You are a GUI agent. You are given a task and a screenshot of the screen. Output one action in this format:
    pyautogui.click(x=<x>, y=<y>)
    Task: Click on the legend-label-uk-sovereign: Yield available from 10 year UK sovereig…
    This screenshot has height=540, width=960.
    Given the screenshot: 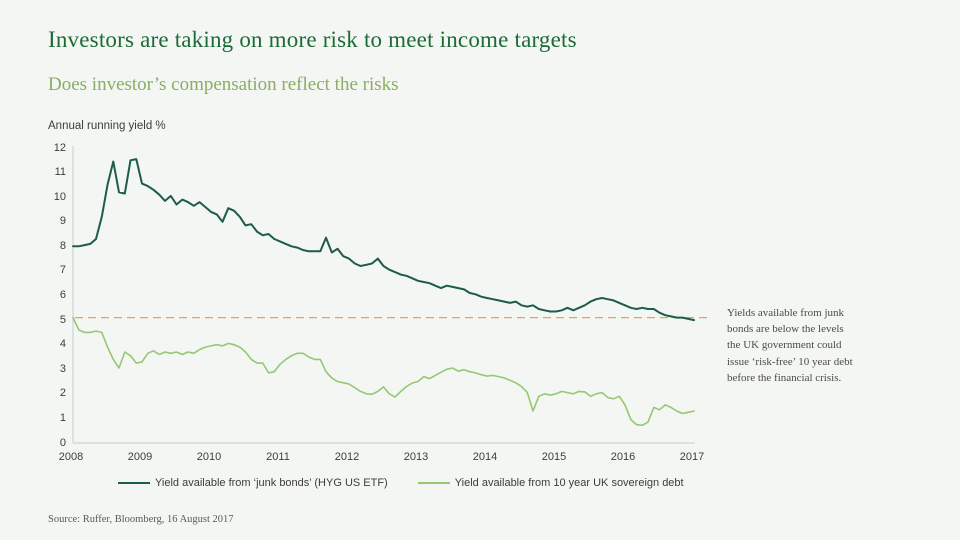 What is the action you would take?
    pyautogui.click(x=569, y=483)
    